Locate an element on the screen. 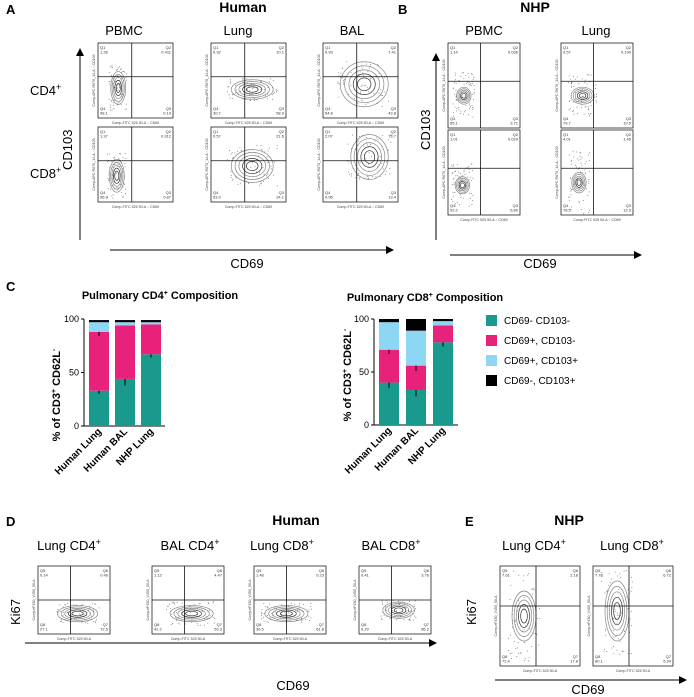  chart-ylabel-cd4: % of CD3+ CD62L- is located at coordinates (57, 394).